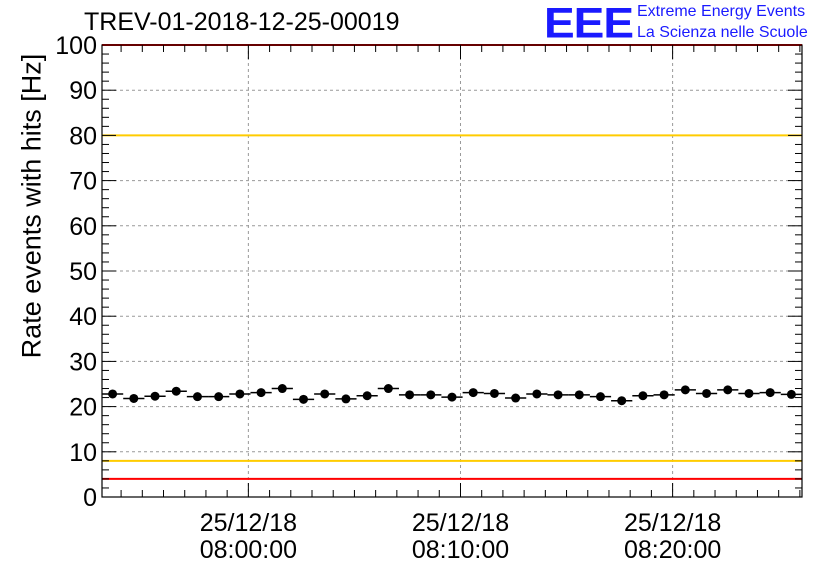 This screenshot has width=836, height=572. Describe the element at coordinates (721, 11) in the screenshot. I see `logo-line-1: Extreme Energy Events` at that location.